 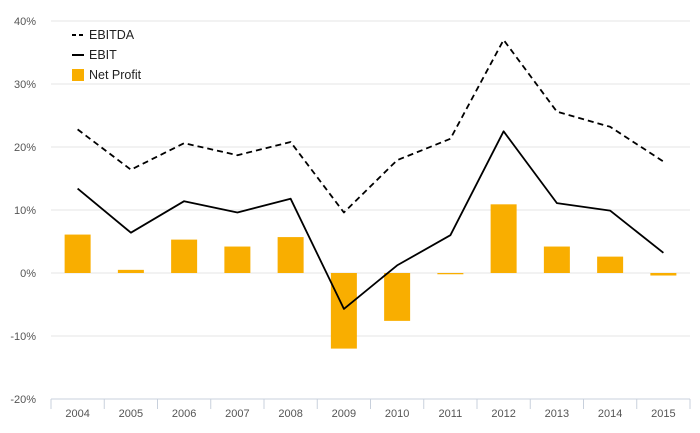 I want to click on x-tick-label: 2013, so click(x=557, y=414).